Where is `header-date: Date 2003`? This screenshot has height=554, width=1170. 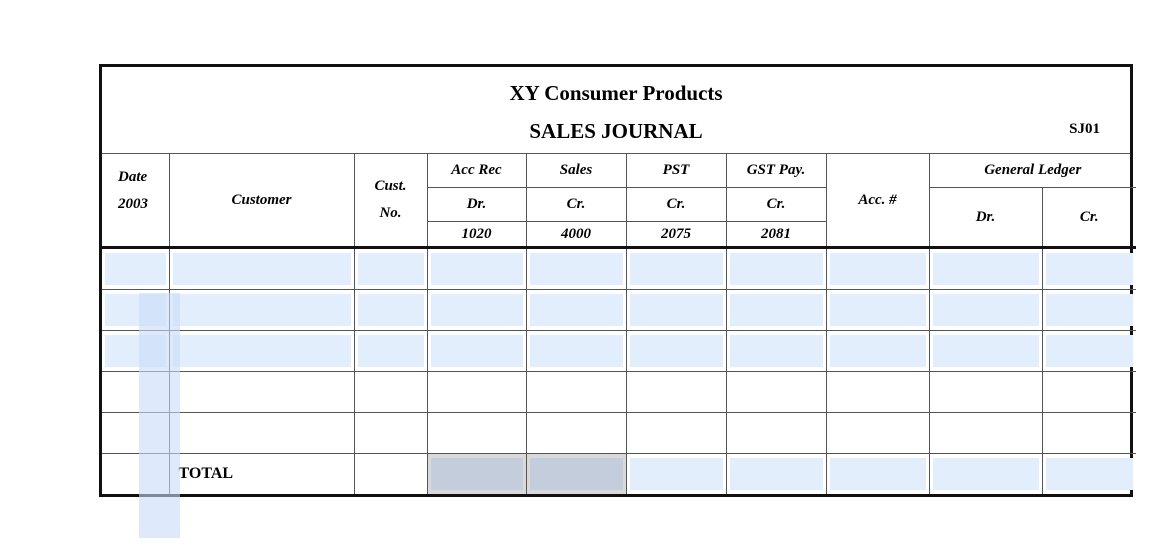
header-date: Date 2003 is located at coordinates (136, 201).